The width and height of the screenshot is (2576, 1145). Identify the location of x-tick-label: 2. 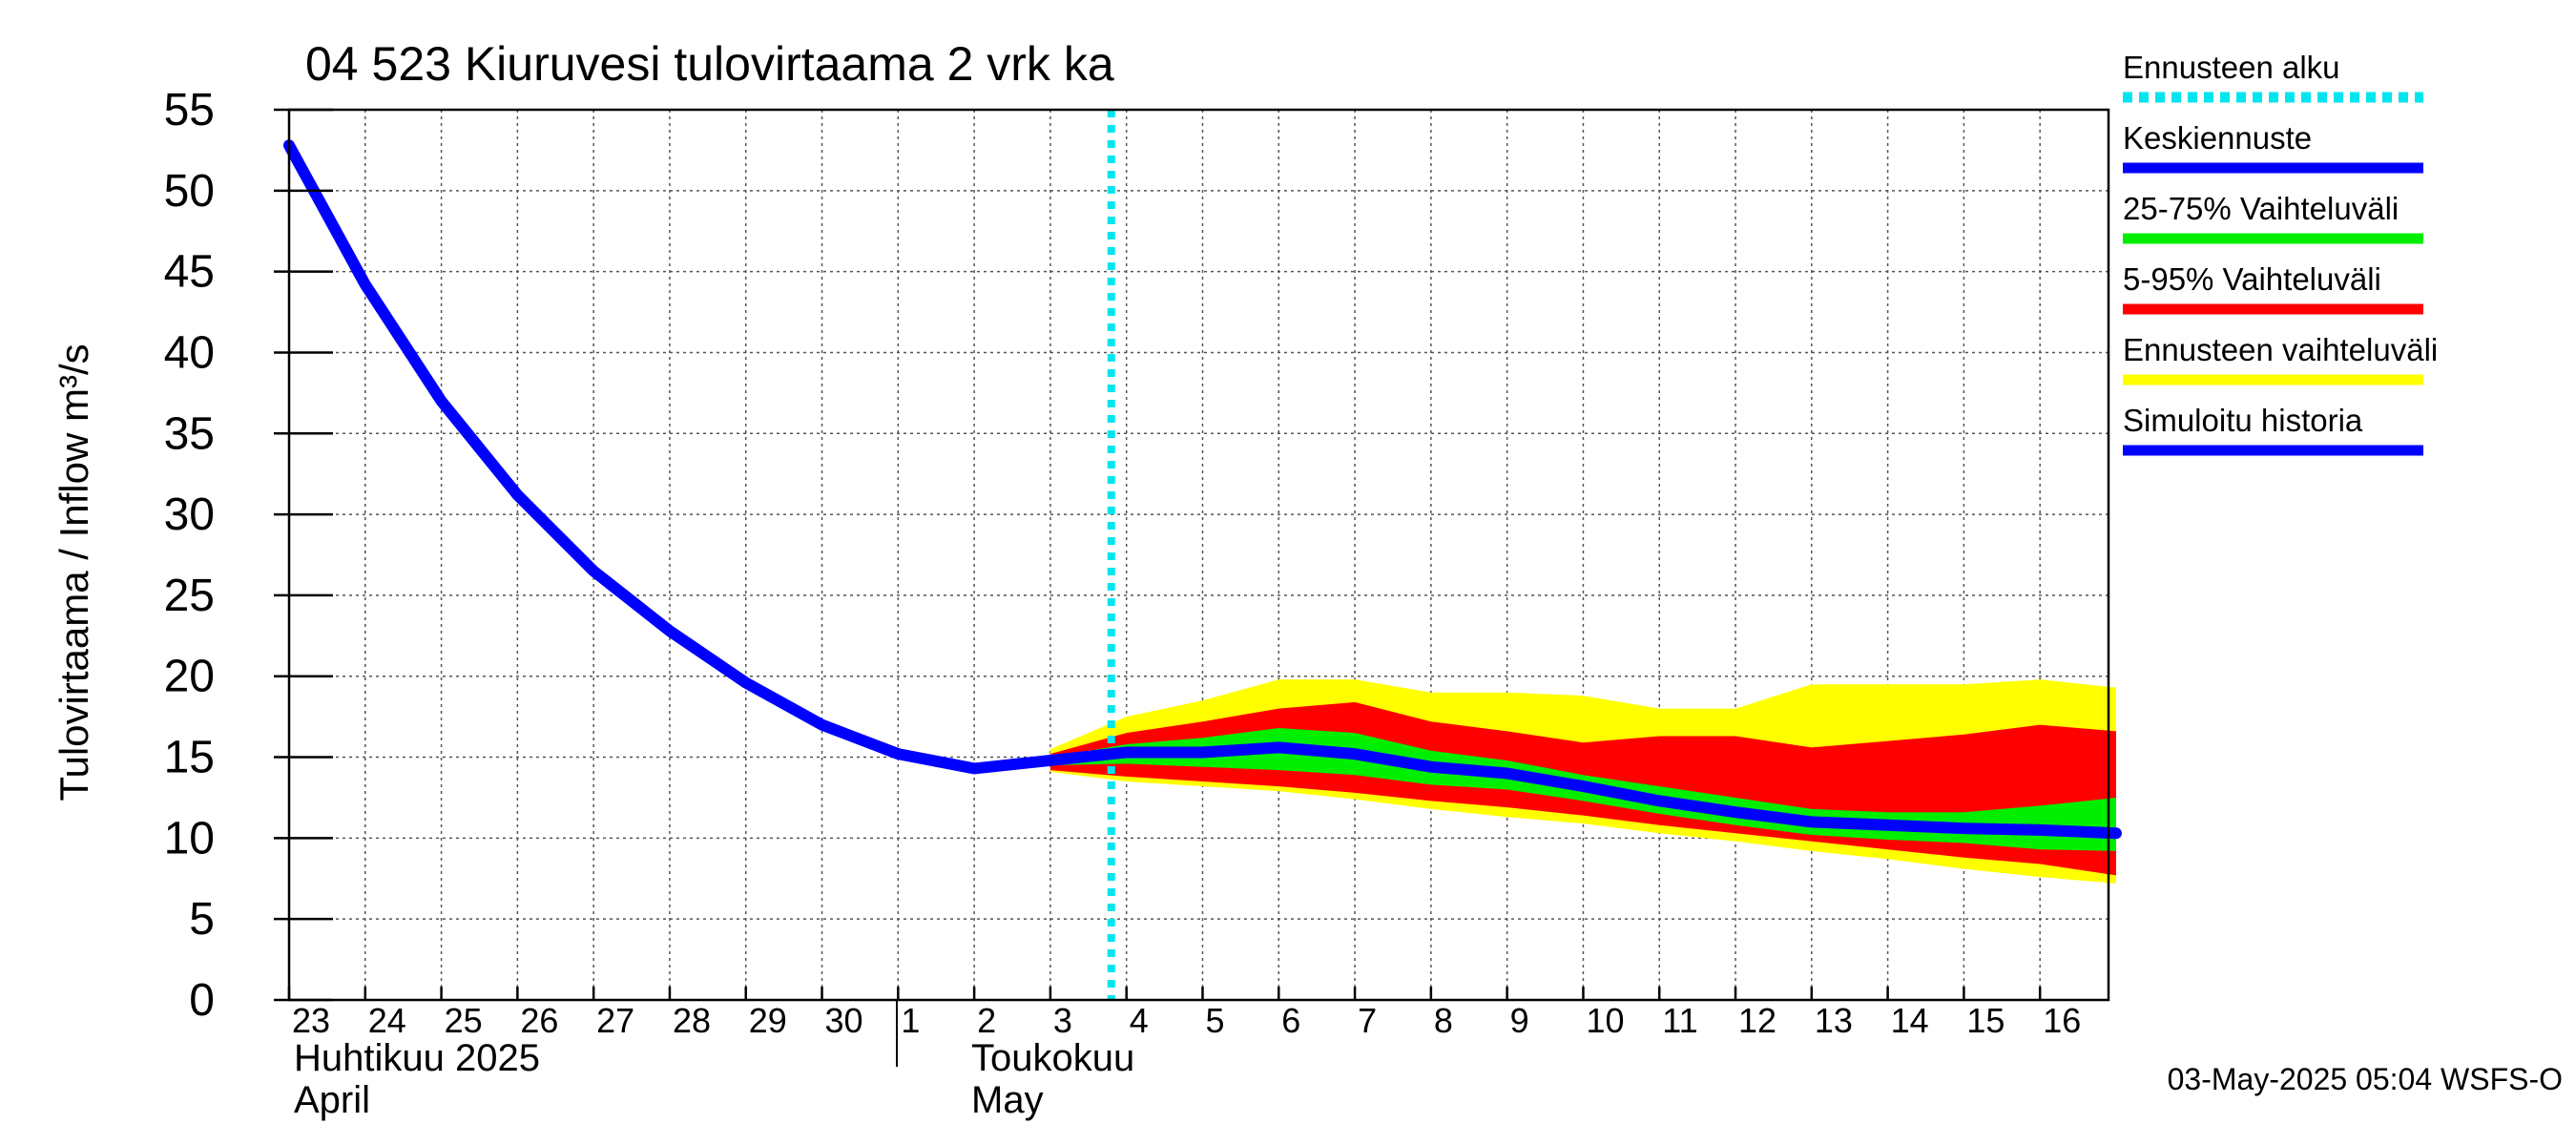
(986, 1021).